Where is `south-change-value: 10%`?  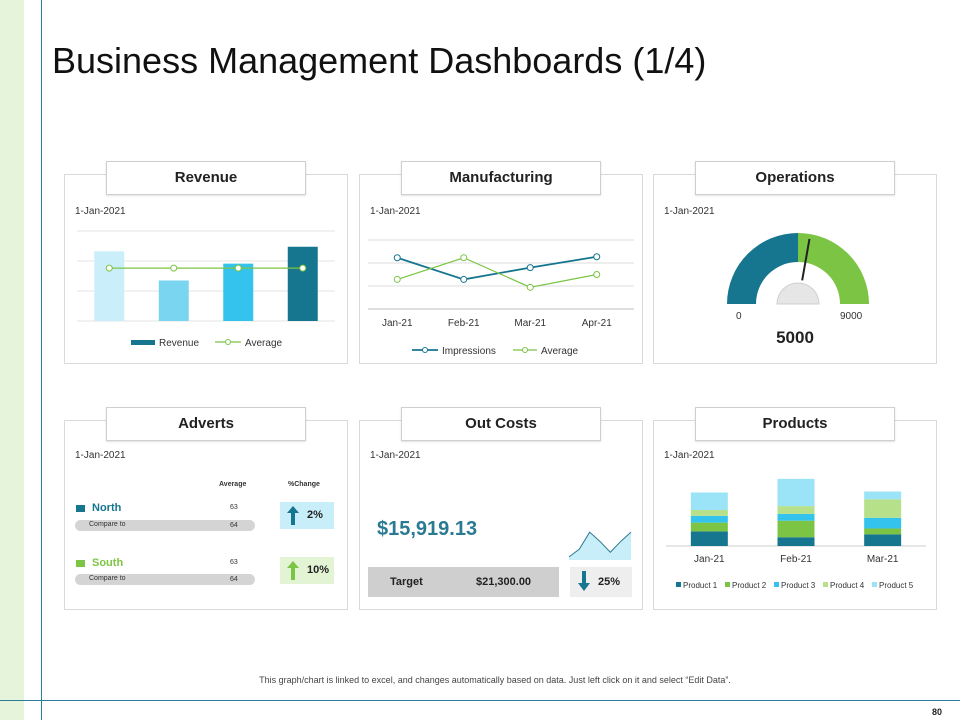 south-change-value: 10% is located at coordinates (318, 570).